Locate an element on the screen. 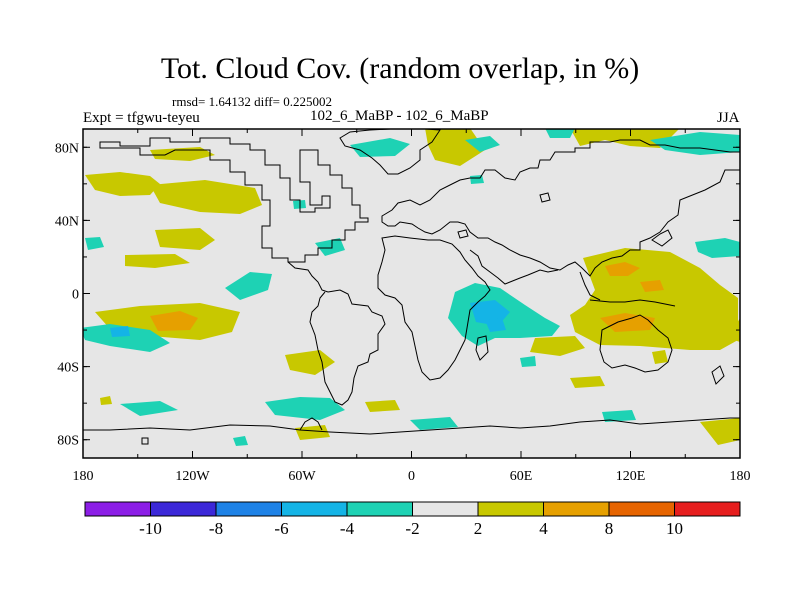 Image resolution: width=800 pixels, height=600 pixels. colorbar-label: -4 is located at coordinates (347, 528).